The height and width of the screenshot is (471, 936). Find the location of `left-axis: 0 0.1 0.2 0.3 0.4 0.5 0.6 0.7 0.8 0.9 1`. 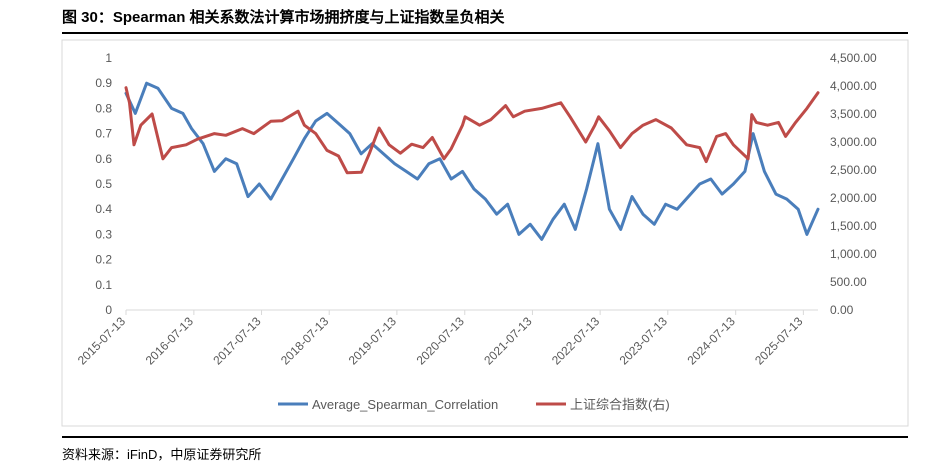

left-axis: 0 0.1 0.2 0.3 0.4 0.5 0.6 0.7 0.8 0.9 1 is located at coordinates (103, 184).